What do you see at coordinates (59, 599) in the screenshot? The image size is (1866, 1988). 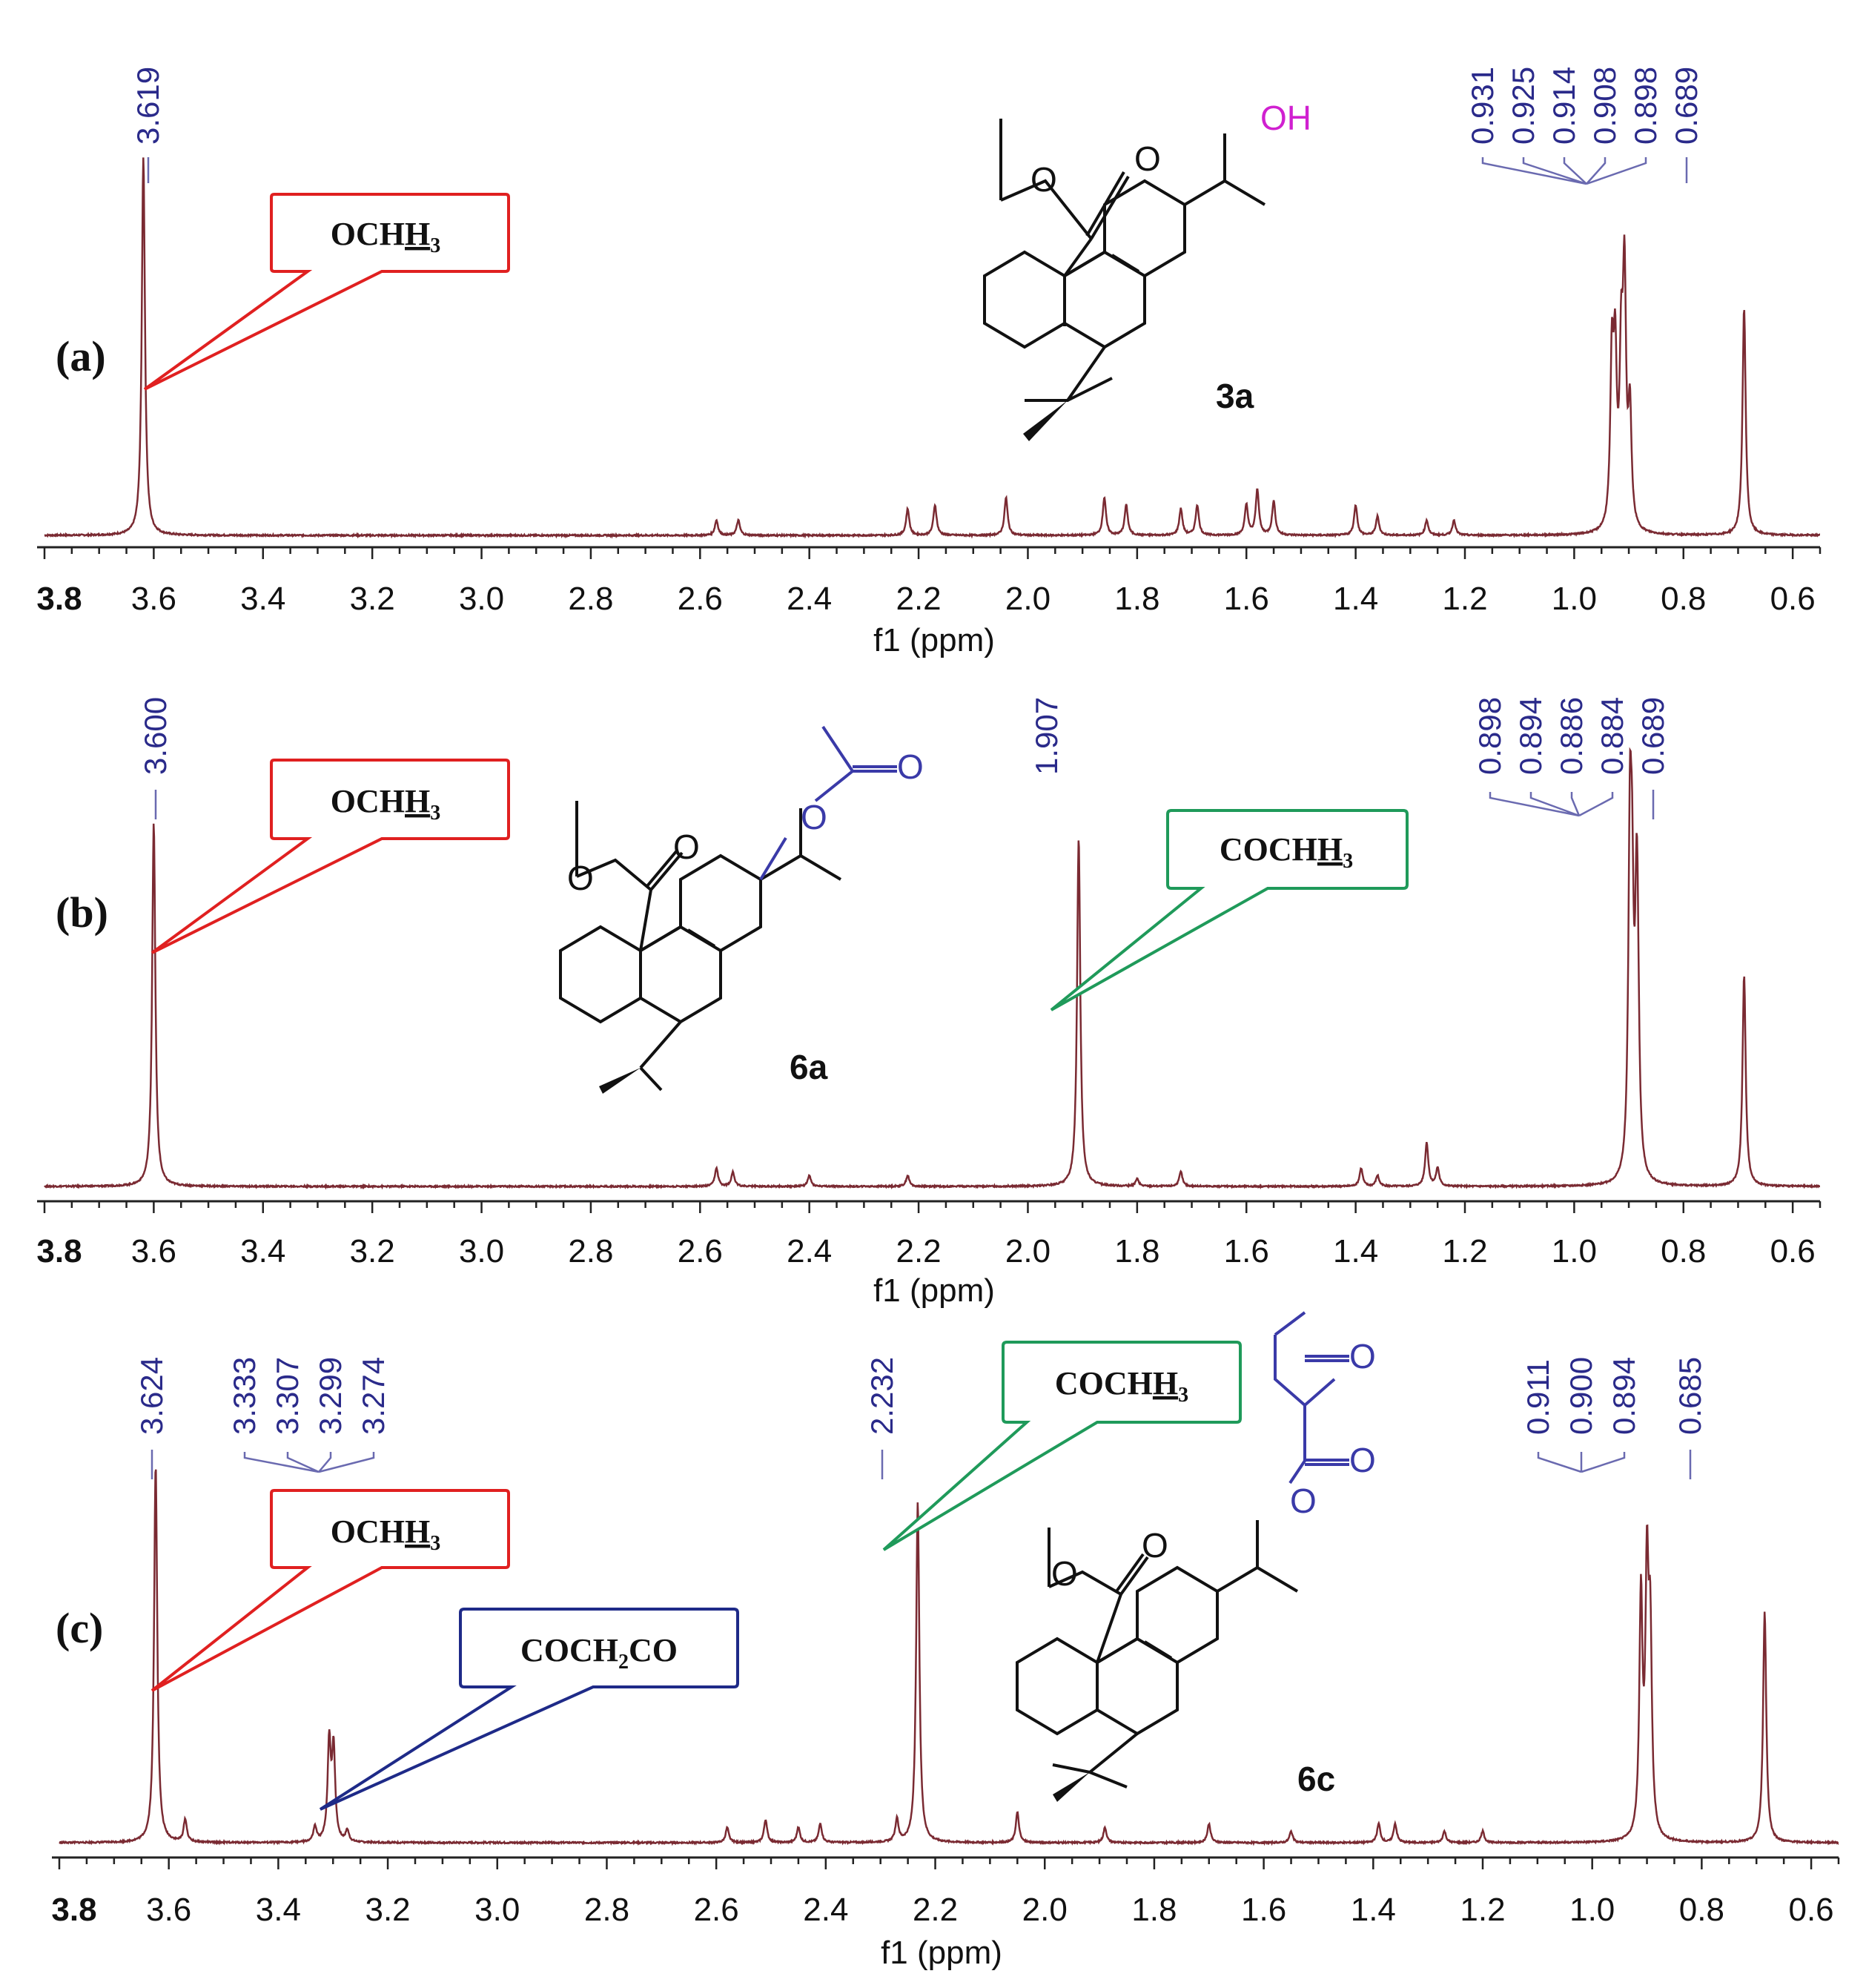 I see `tick-label-a: 3.8` at bounding box center [59, 599].